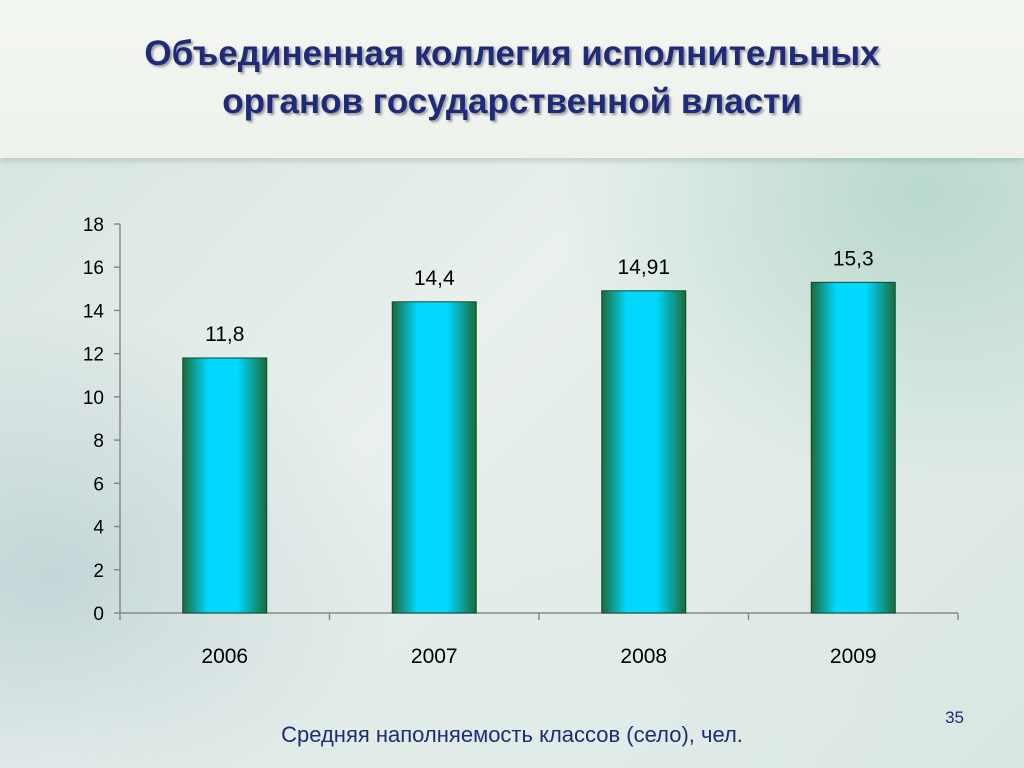 The height and width of the screenshot is (768, 1024). What do you see at coordinates (434, 278) in the screenshot?
I see `data-label-2007: 14,4` at bounding box center [434, 278].